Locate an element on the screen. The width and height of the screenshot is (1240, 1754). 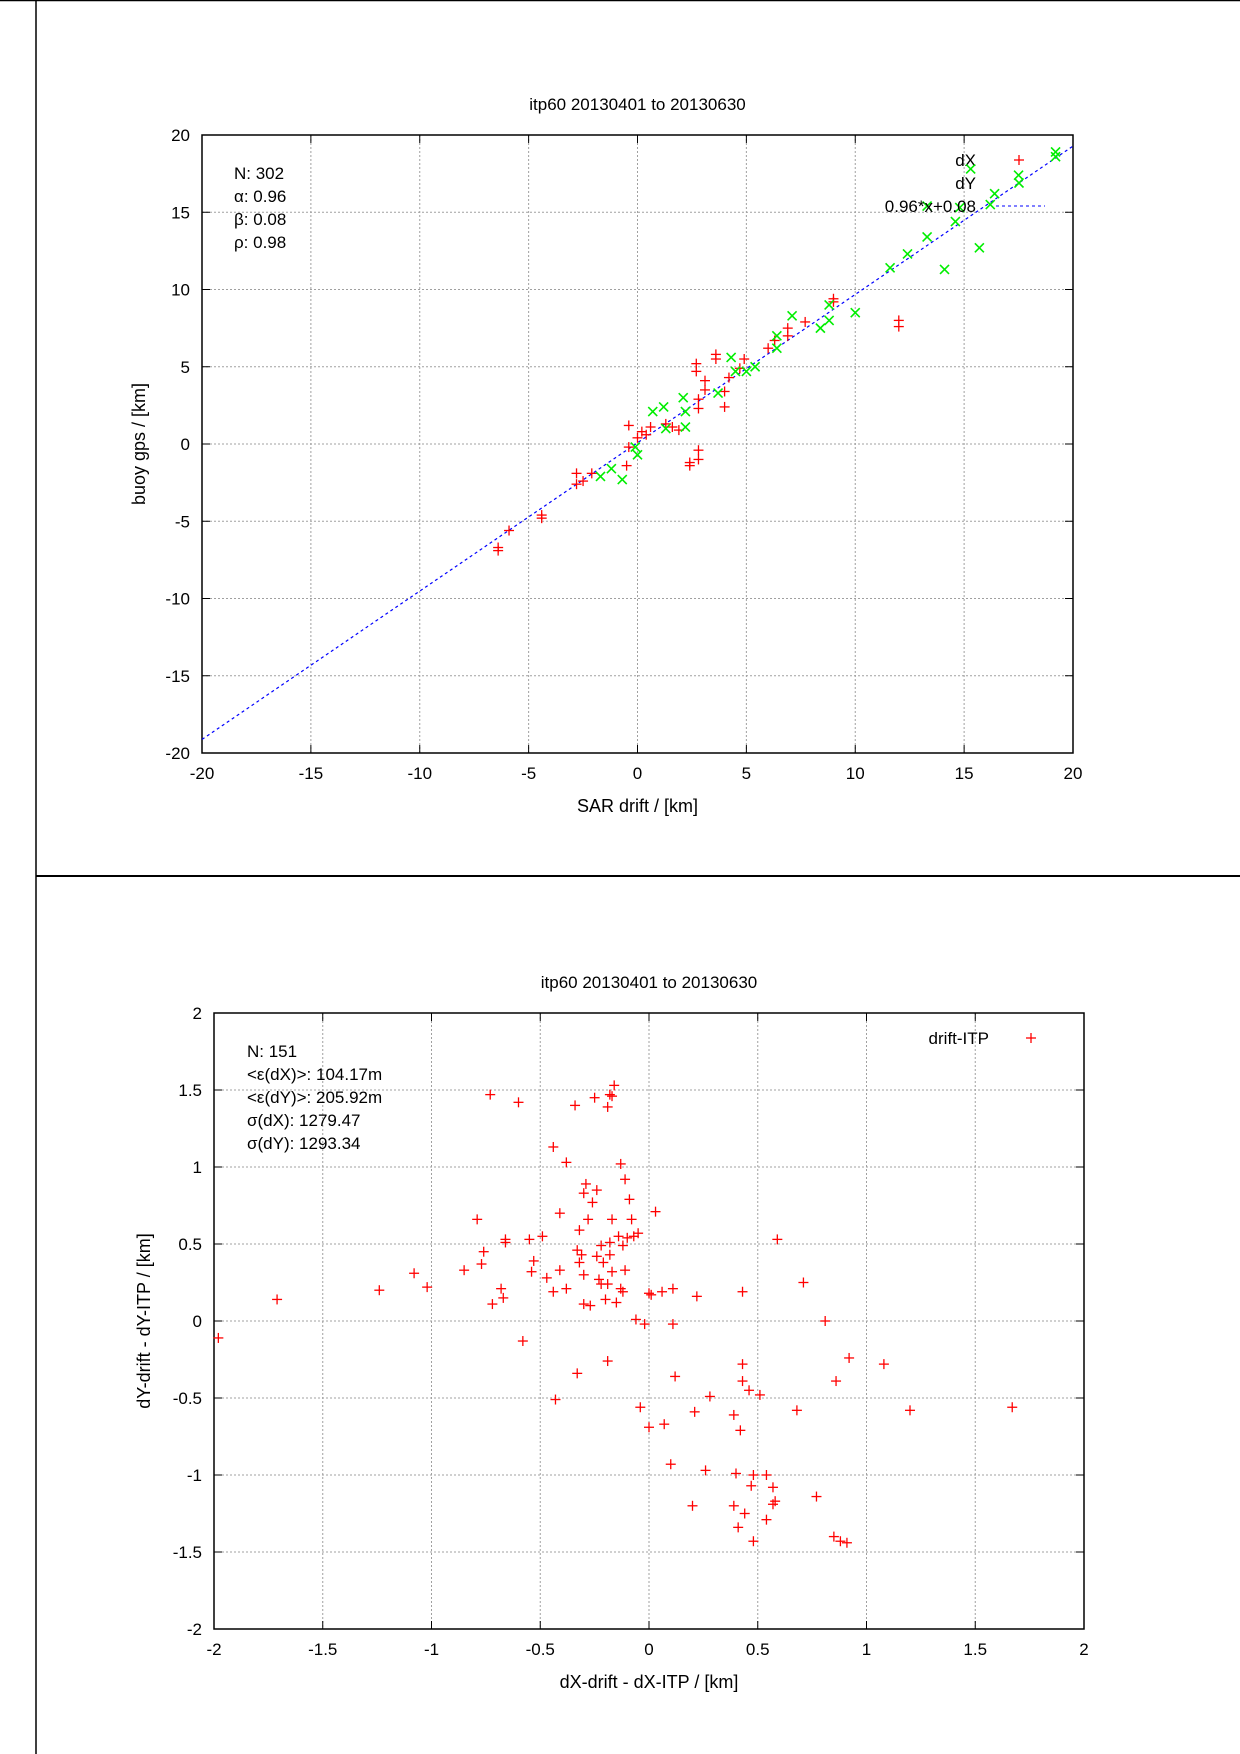
x-tick-label: 1.5 is located at coordinates (975, 1649).